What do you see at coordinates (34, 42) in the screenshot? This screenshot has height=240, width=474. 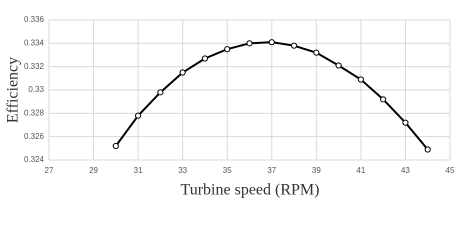 I see `y-tick-label: 0.334` at bounding box center [34, 42].